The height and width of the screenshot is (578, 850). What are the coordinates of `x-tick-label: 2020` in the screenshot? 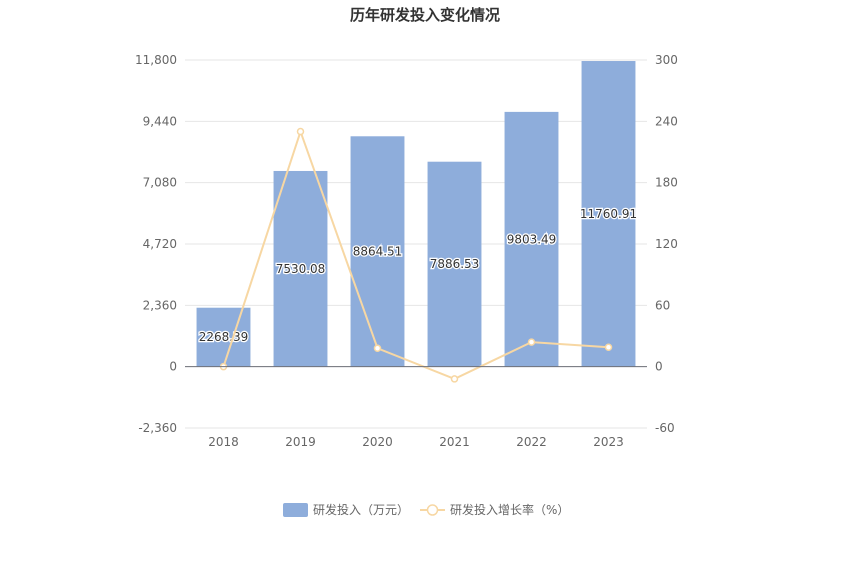 It's located at (377, 442).